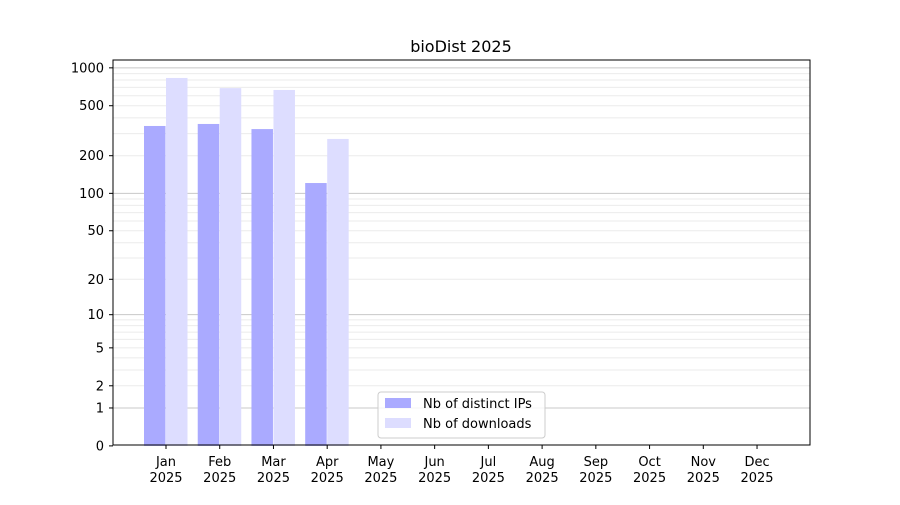 This screenshot has width=900, height=505. I want to click on y-tick-label: 500, so click(91, 106).